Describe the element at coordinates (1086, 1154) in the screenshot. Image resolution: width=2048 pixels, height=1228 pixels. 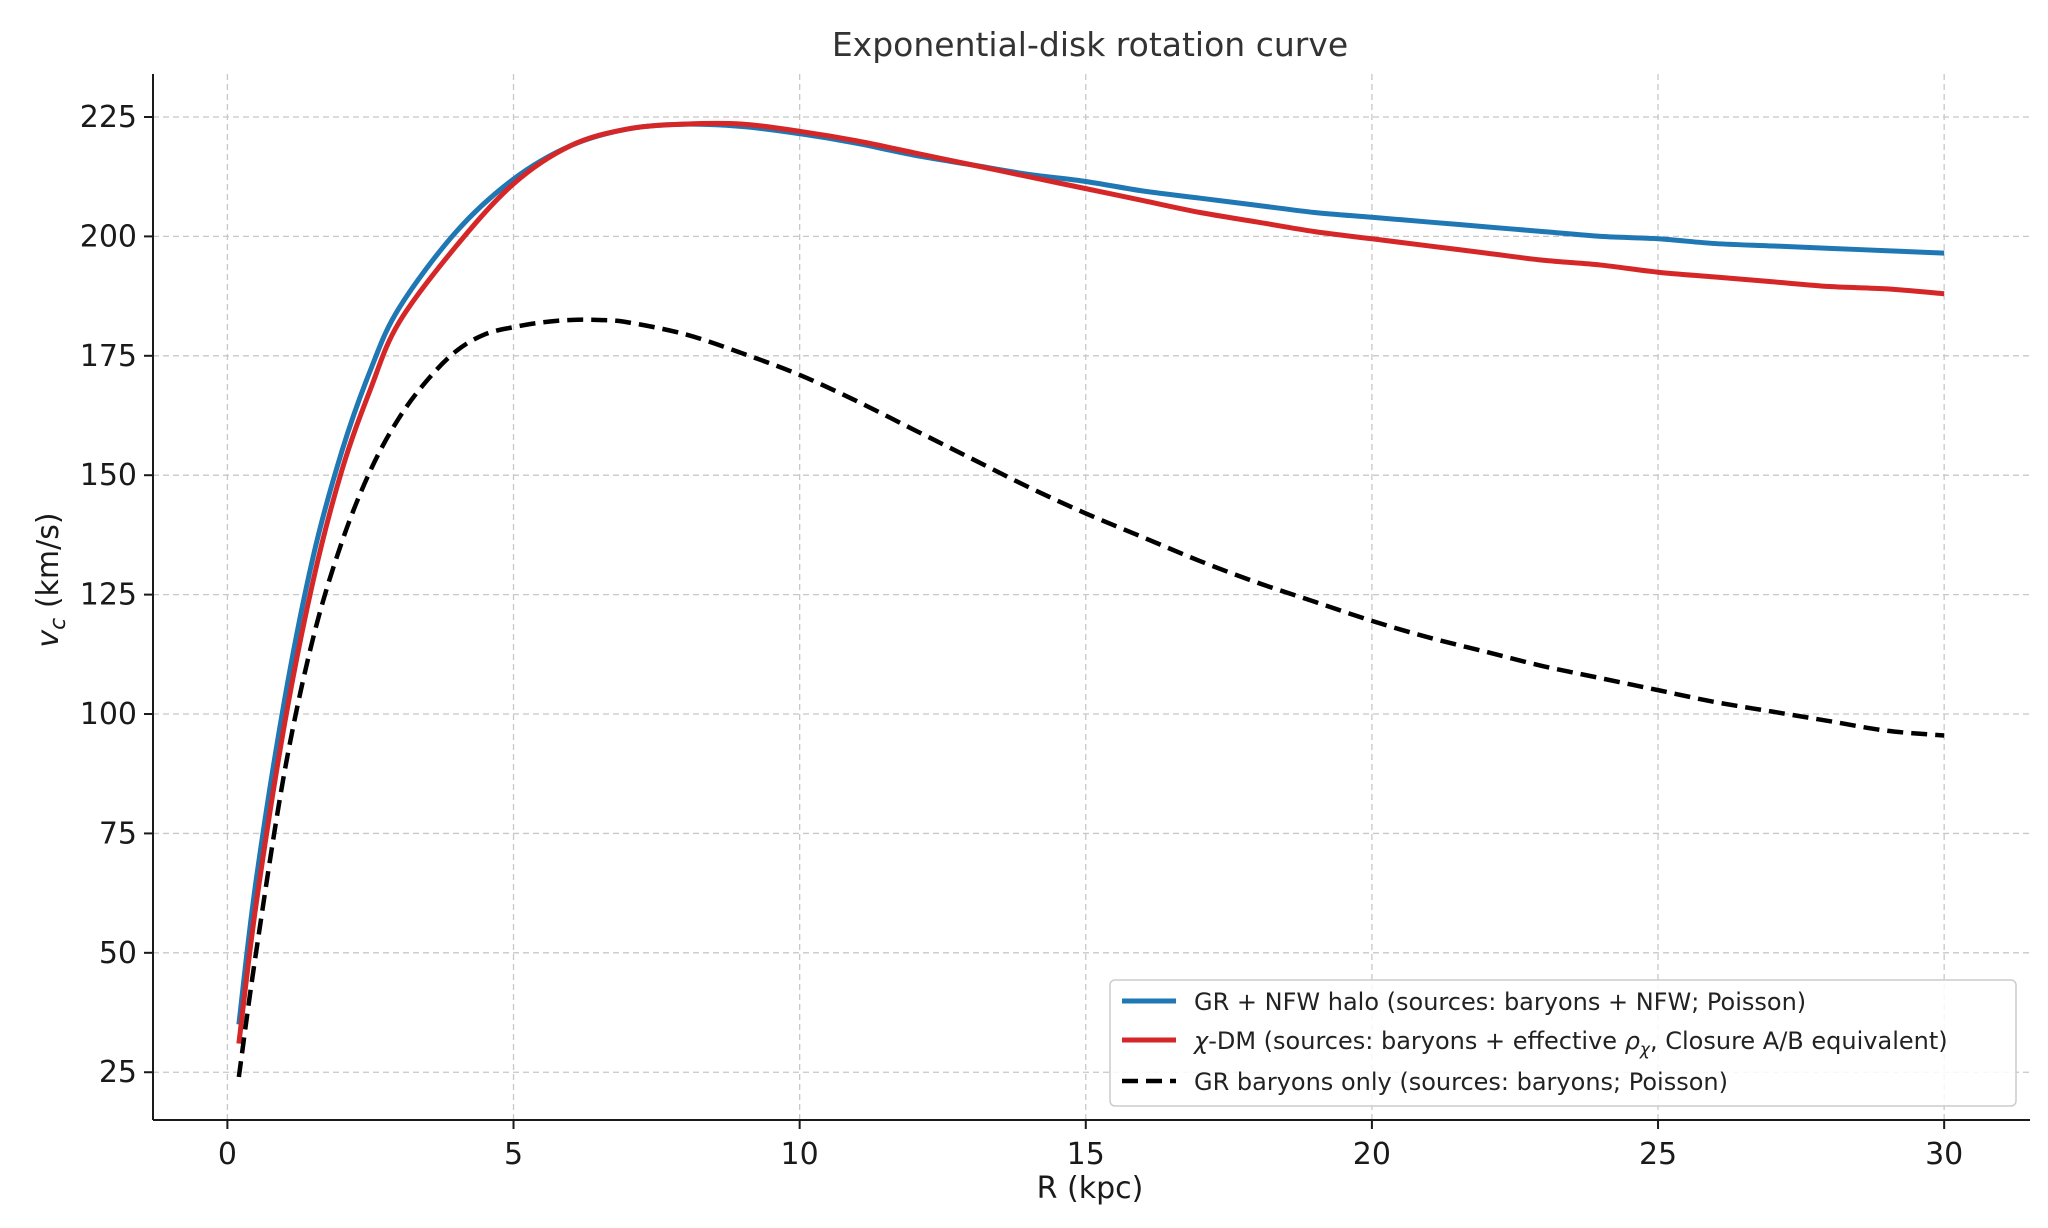
I see `x-tick-label-15: 15` at that location.